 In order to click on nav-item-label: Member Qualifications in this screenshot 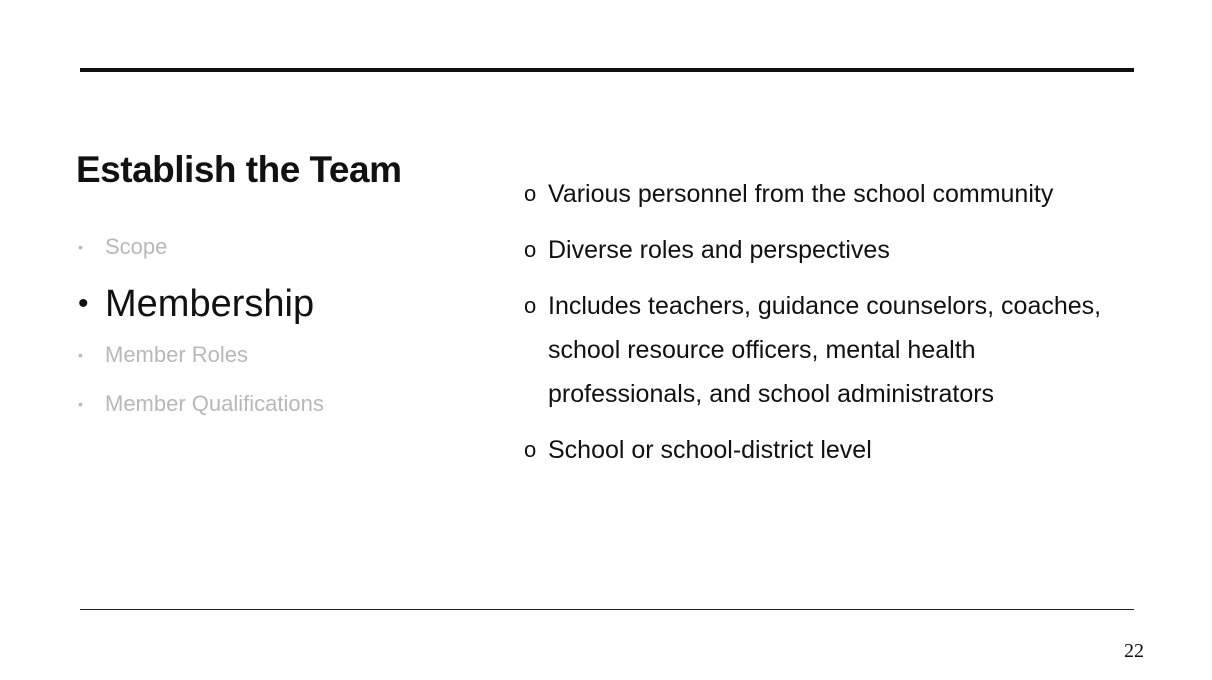, I will do `click(214, 403)`.